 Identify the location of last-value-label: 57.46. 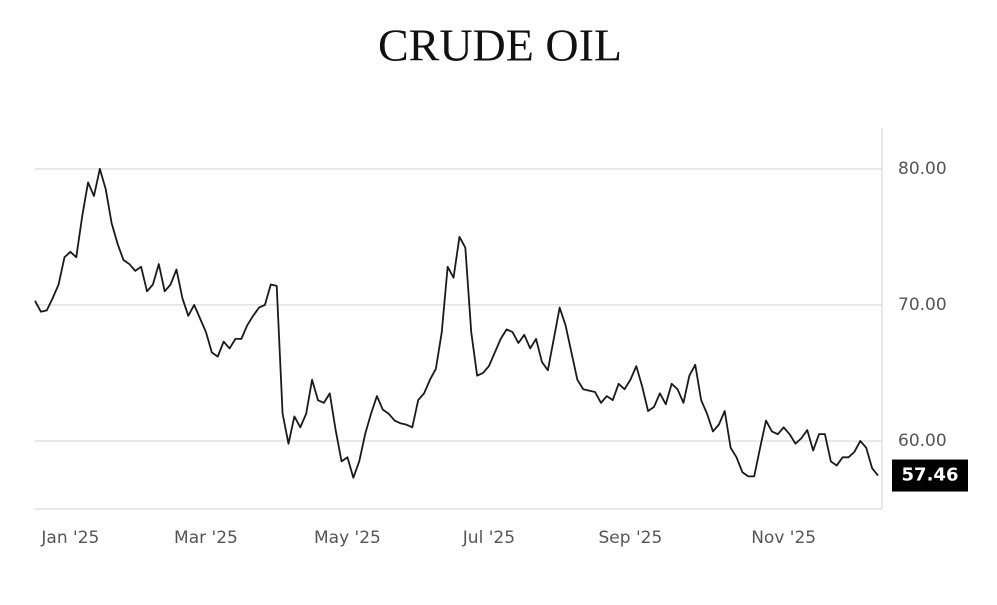
(930, 475).